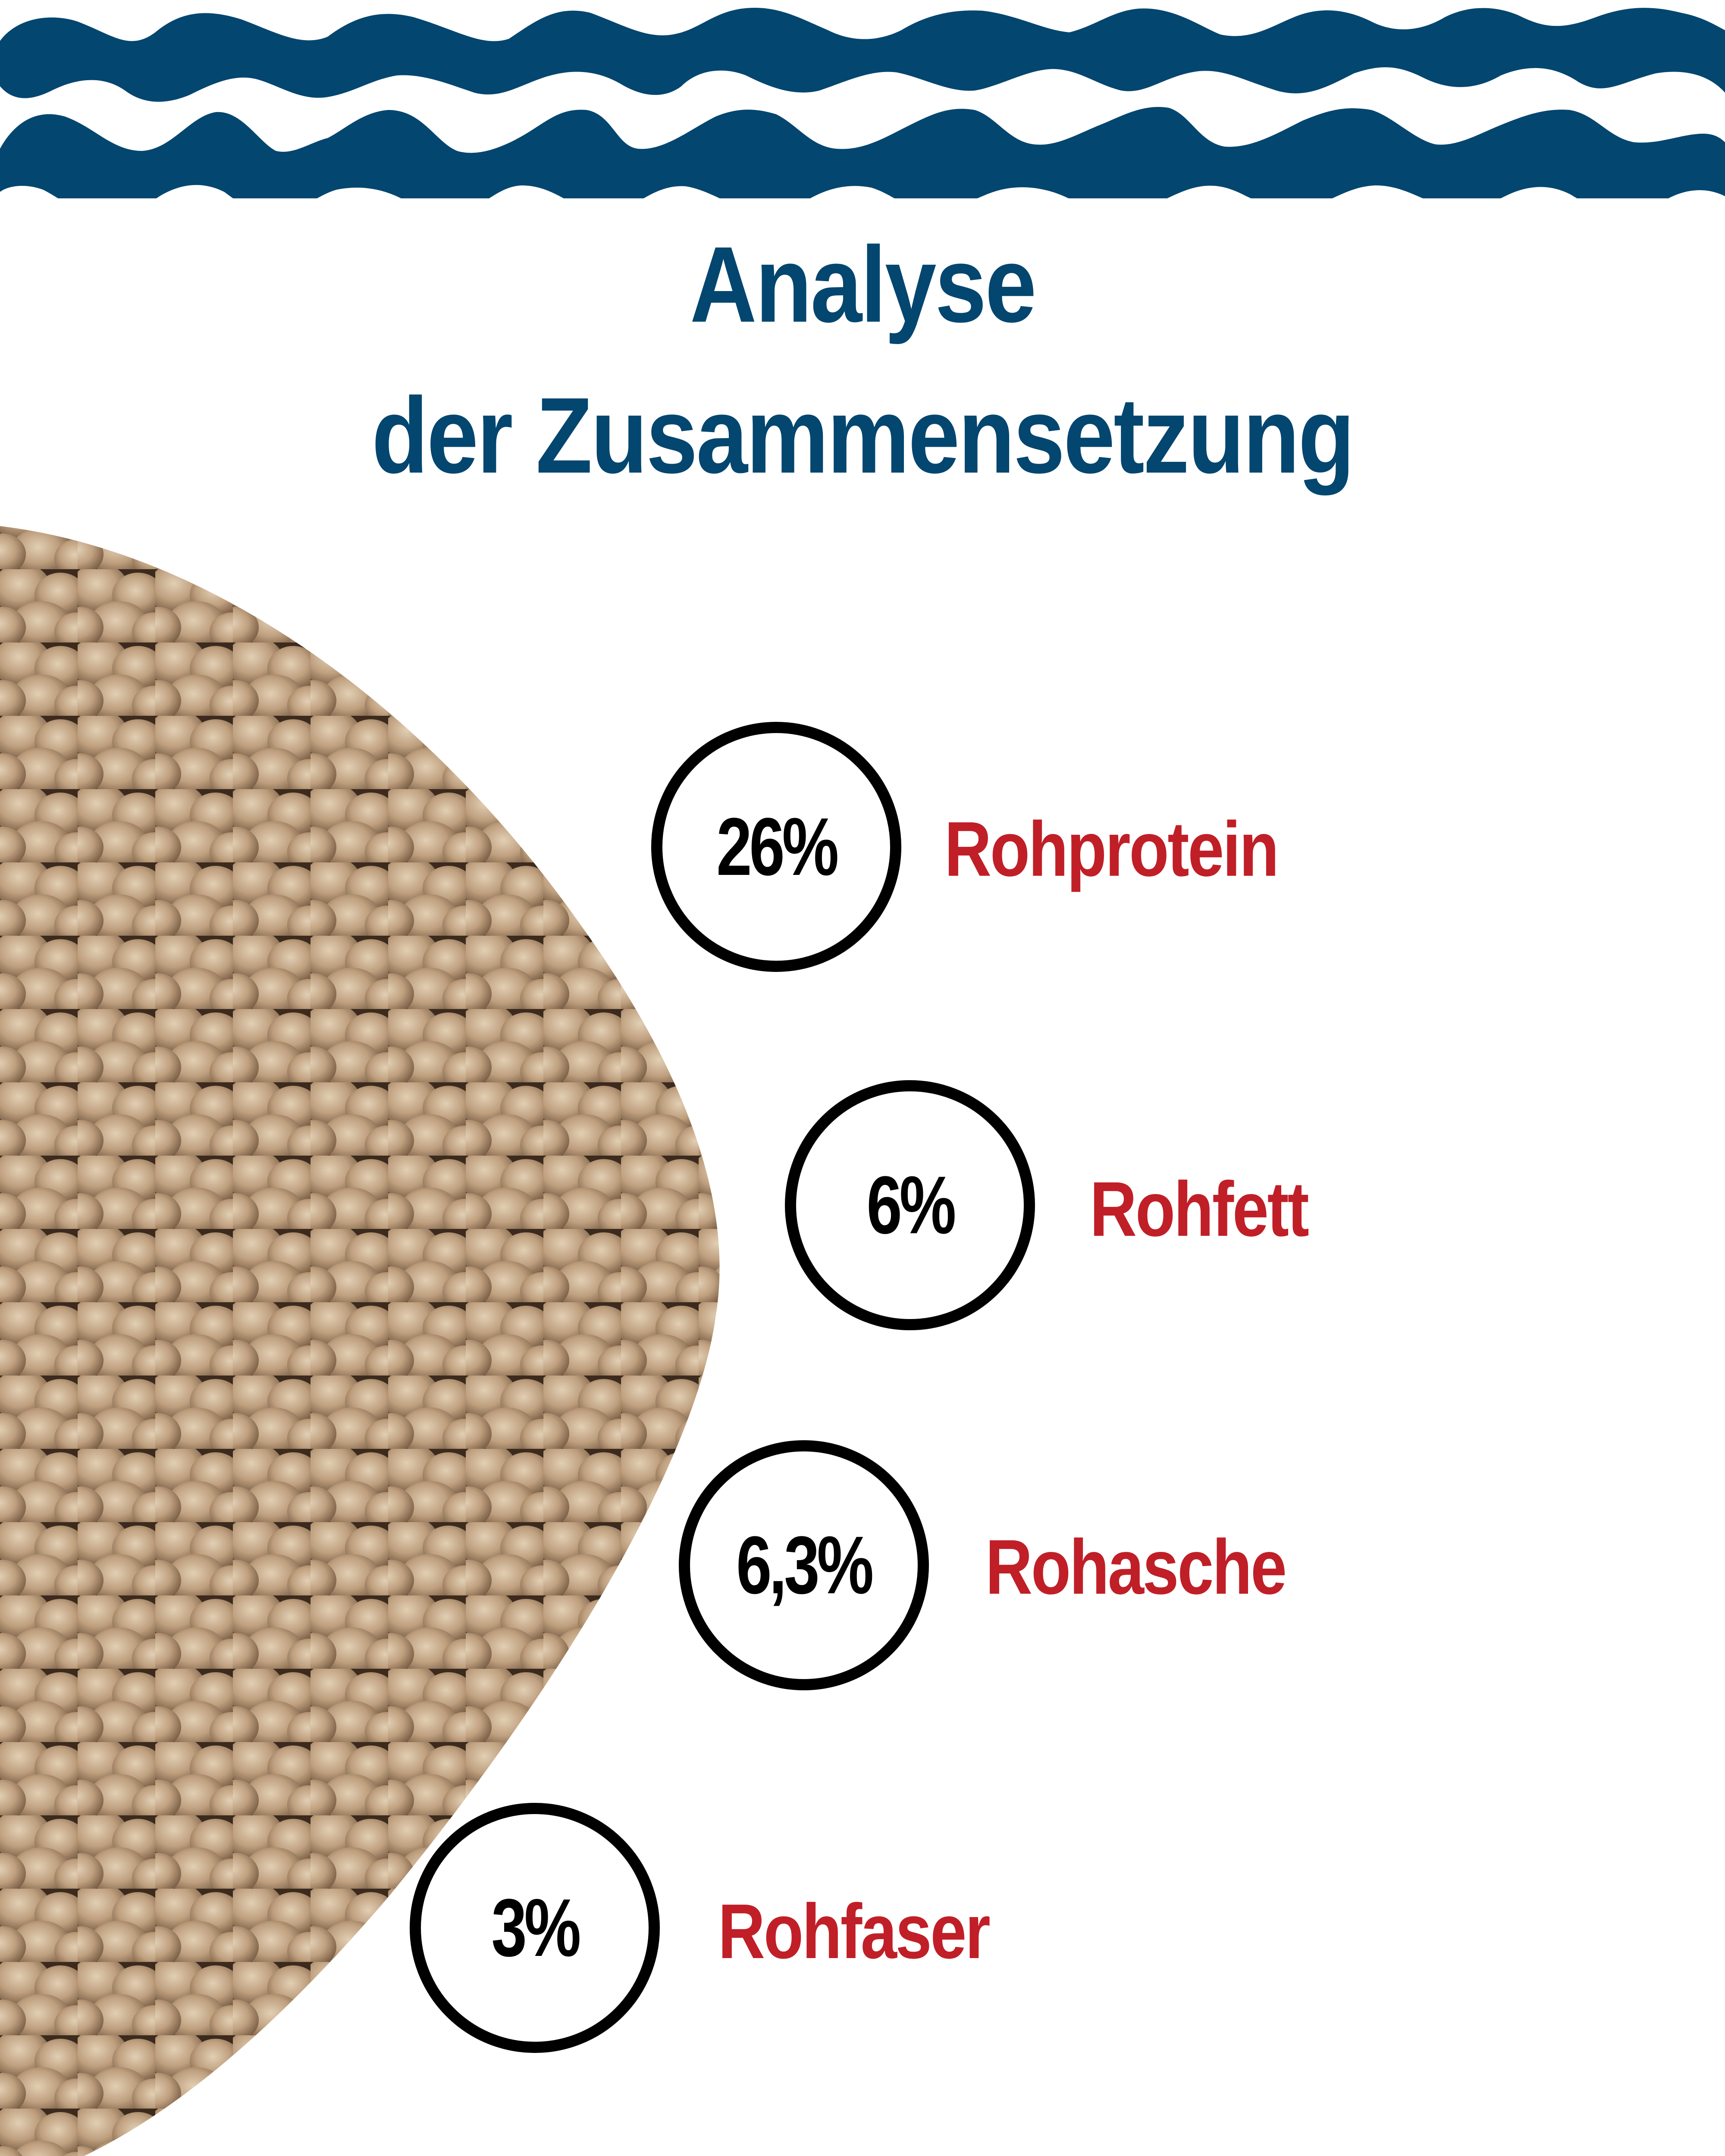 The image size is (1725, 2156). I want to click on nutrient-value: 26%, so click(778, 847).